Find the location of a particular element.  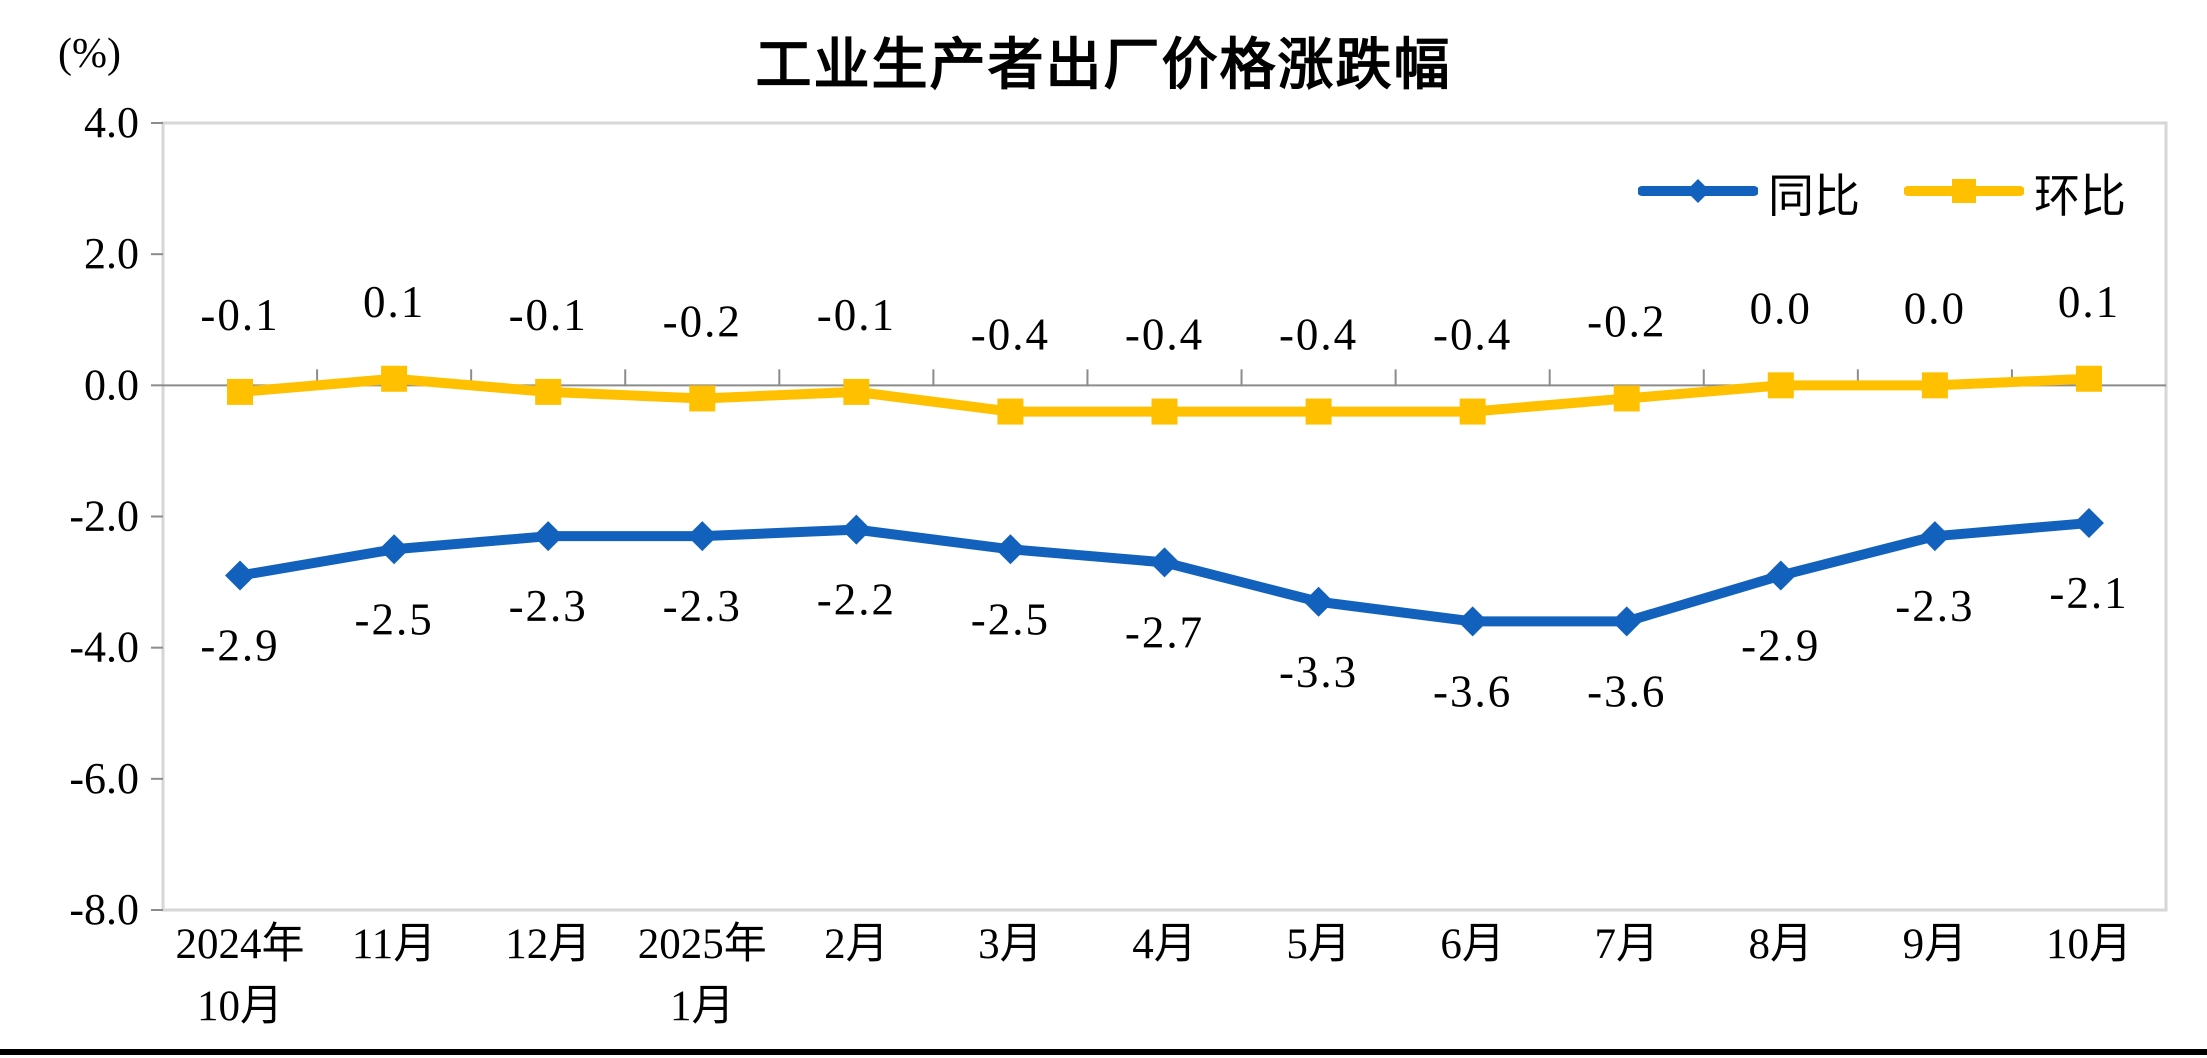

svg-text: -3.3 is located at coordinates (1318, 672).